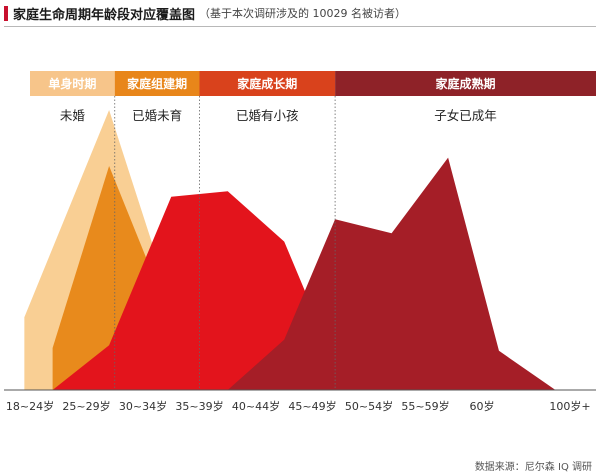 This screenshot has height=475, width=600. I want to click on stage-label-1: 单身时期, so click(72, 83).